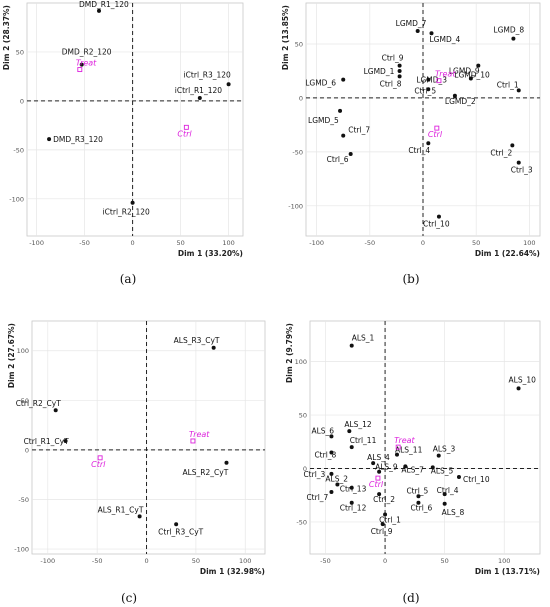  I want to click on point-label-LGMD_2: LGMD_2, so click(460, 101).